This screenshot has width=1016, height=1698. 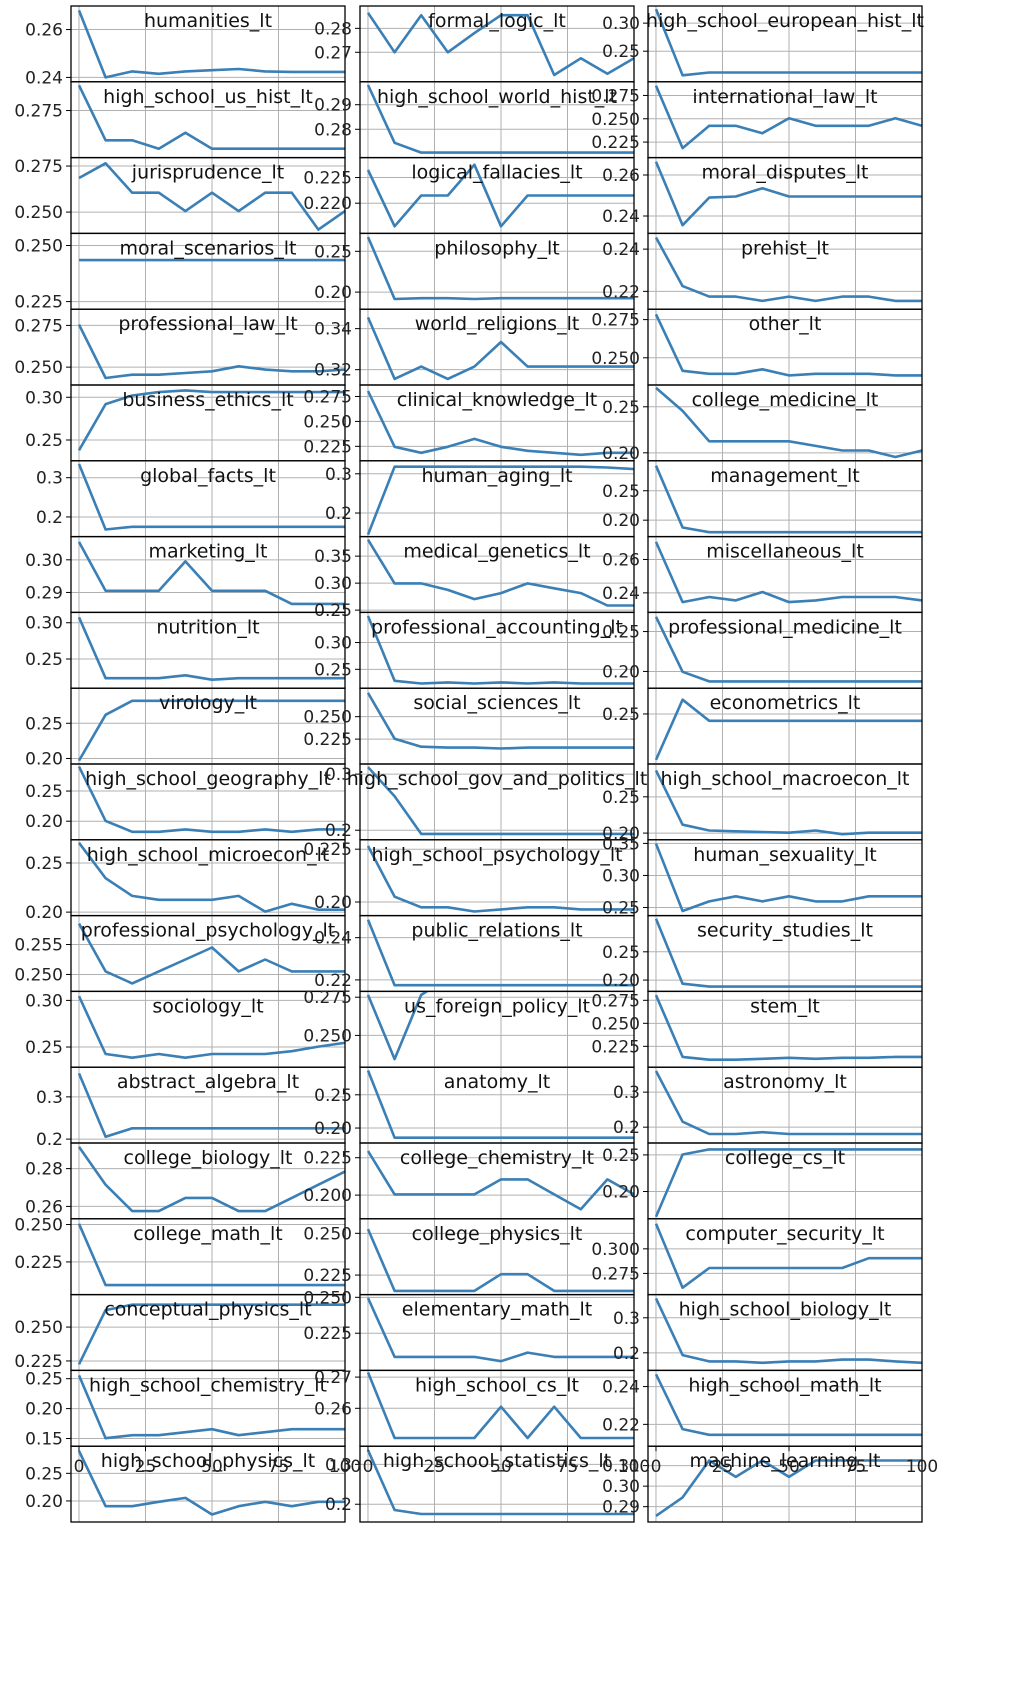 I want to click on panel-machine_learning_lt: 0.290.300.31 machine_learning_lt, so click(x=762, y=1484).